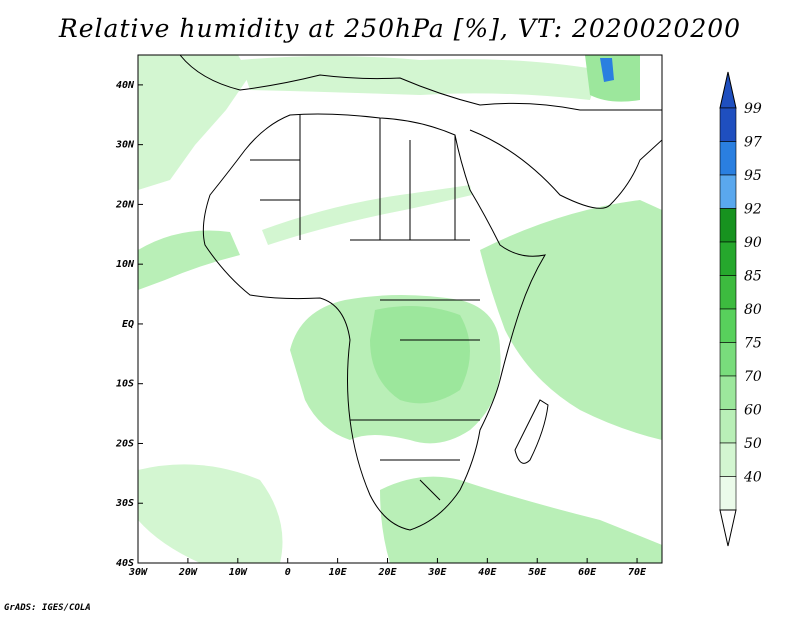  Describe the element at coordinates (189, 260) in the screenshot. I see `humidity-region-westafrica` at that location.